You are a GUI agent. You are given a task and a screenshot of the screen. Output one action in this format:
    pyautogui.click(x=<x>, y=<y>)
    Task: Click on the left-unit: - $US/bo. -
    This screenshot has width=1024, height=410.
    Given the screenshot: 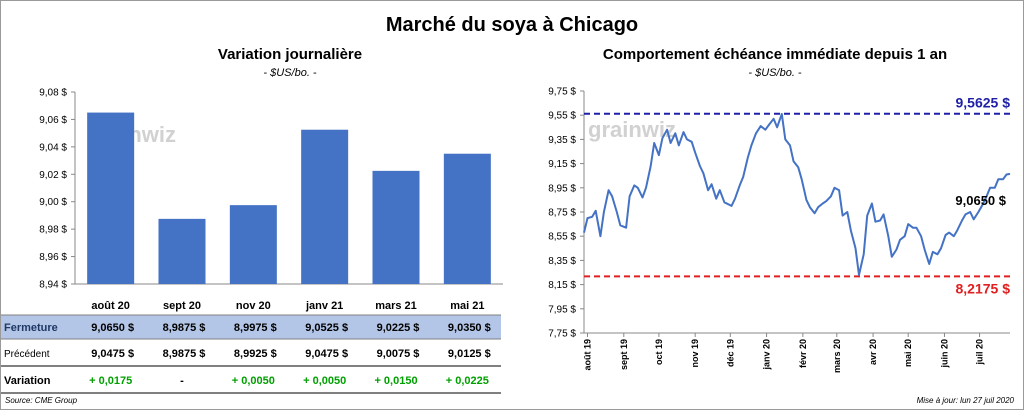 What is the action you would take?
    pyautogui.click(x=290, y=73)
    